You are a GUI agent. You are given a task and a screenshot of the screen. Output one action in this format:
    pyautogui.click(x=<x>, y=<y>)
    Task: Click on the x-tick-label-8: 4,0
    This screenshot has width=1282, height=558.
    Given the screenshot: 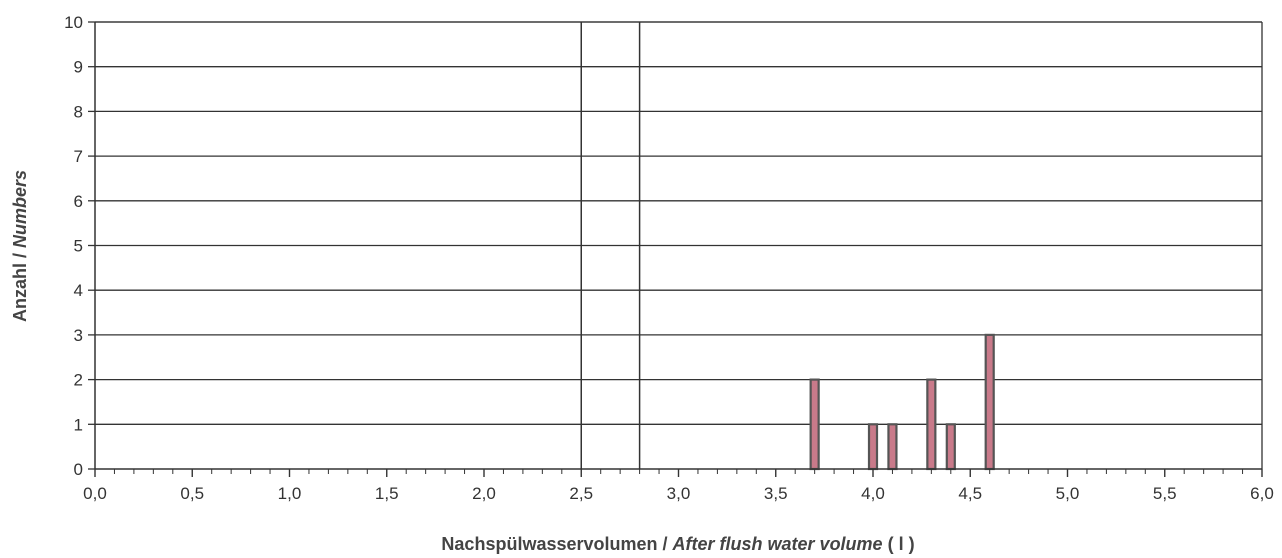 What is the action you would take?
    pyautogui.click(x=873, y=493)
    